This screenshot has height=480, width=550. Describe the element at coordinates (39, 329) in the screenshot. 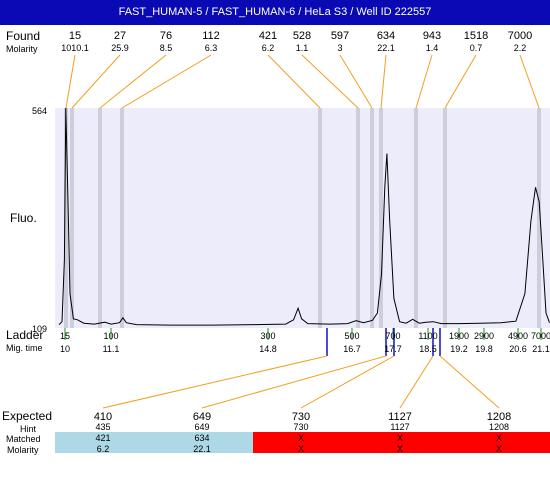

I see `y-tick-bottom: 109` at that location.